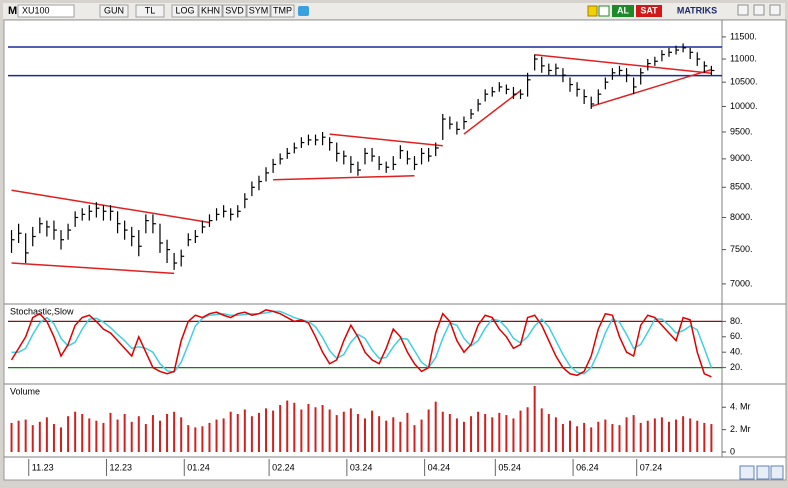  I want to click on button-label: SYM, so click(259, 10).